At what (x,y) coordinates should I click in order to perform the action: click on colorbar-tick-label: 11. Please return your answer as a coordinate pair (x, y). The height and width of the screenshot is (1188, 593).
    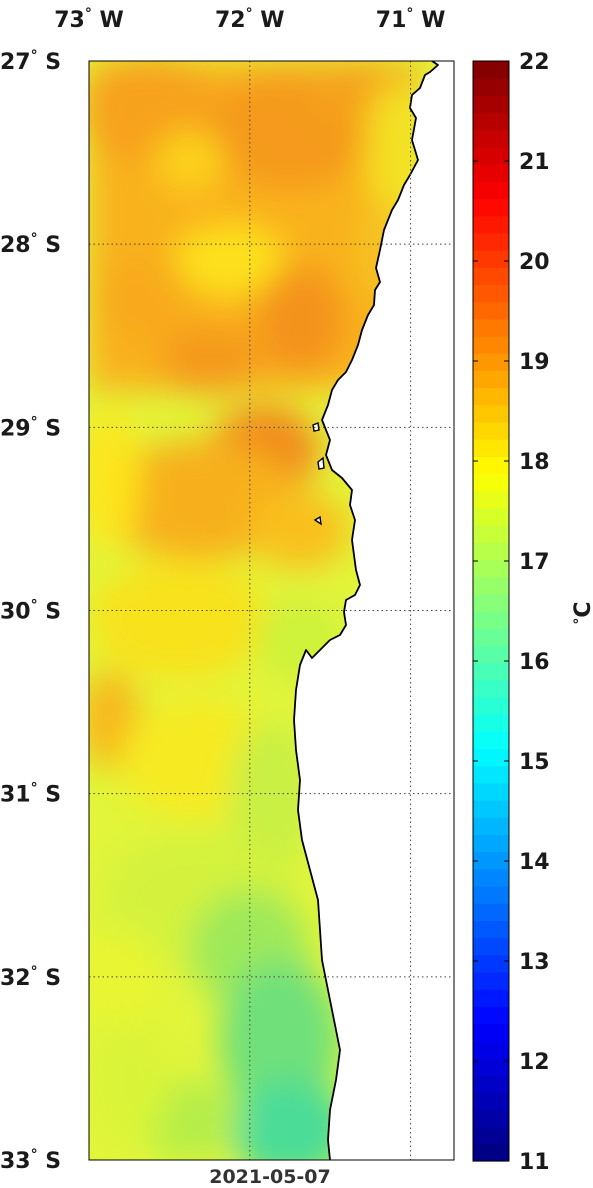
    Looking at the image, I should click on (534, 1162).